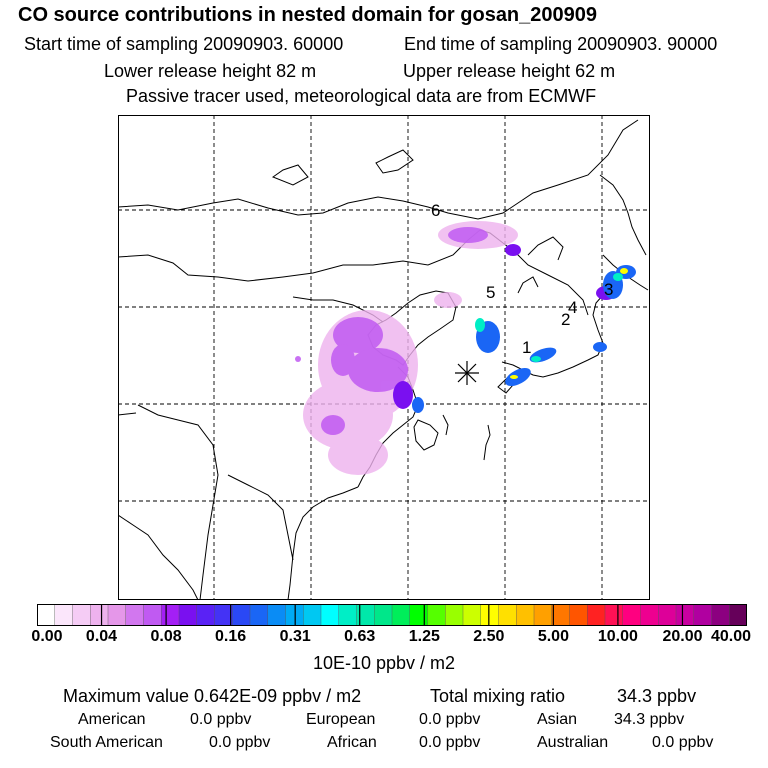 This screenshot has height=768, width=768. I want to click on upper-release-height: Upper release height 62 m, so click(509, 71).